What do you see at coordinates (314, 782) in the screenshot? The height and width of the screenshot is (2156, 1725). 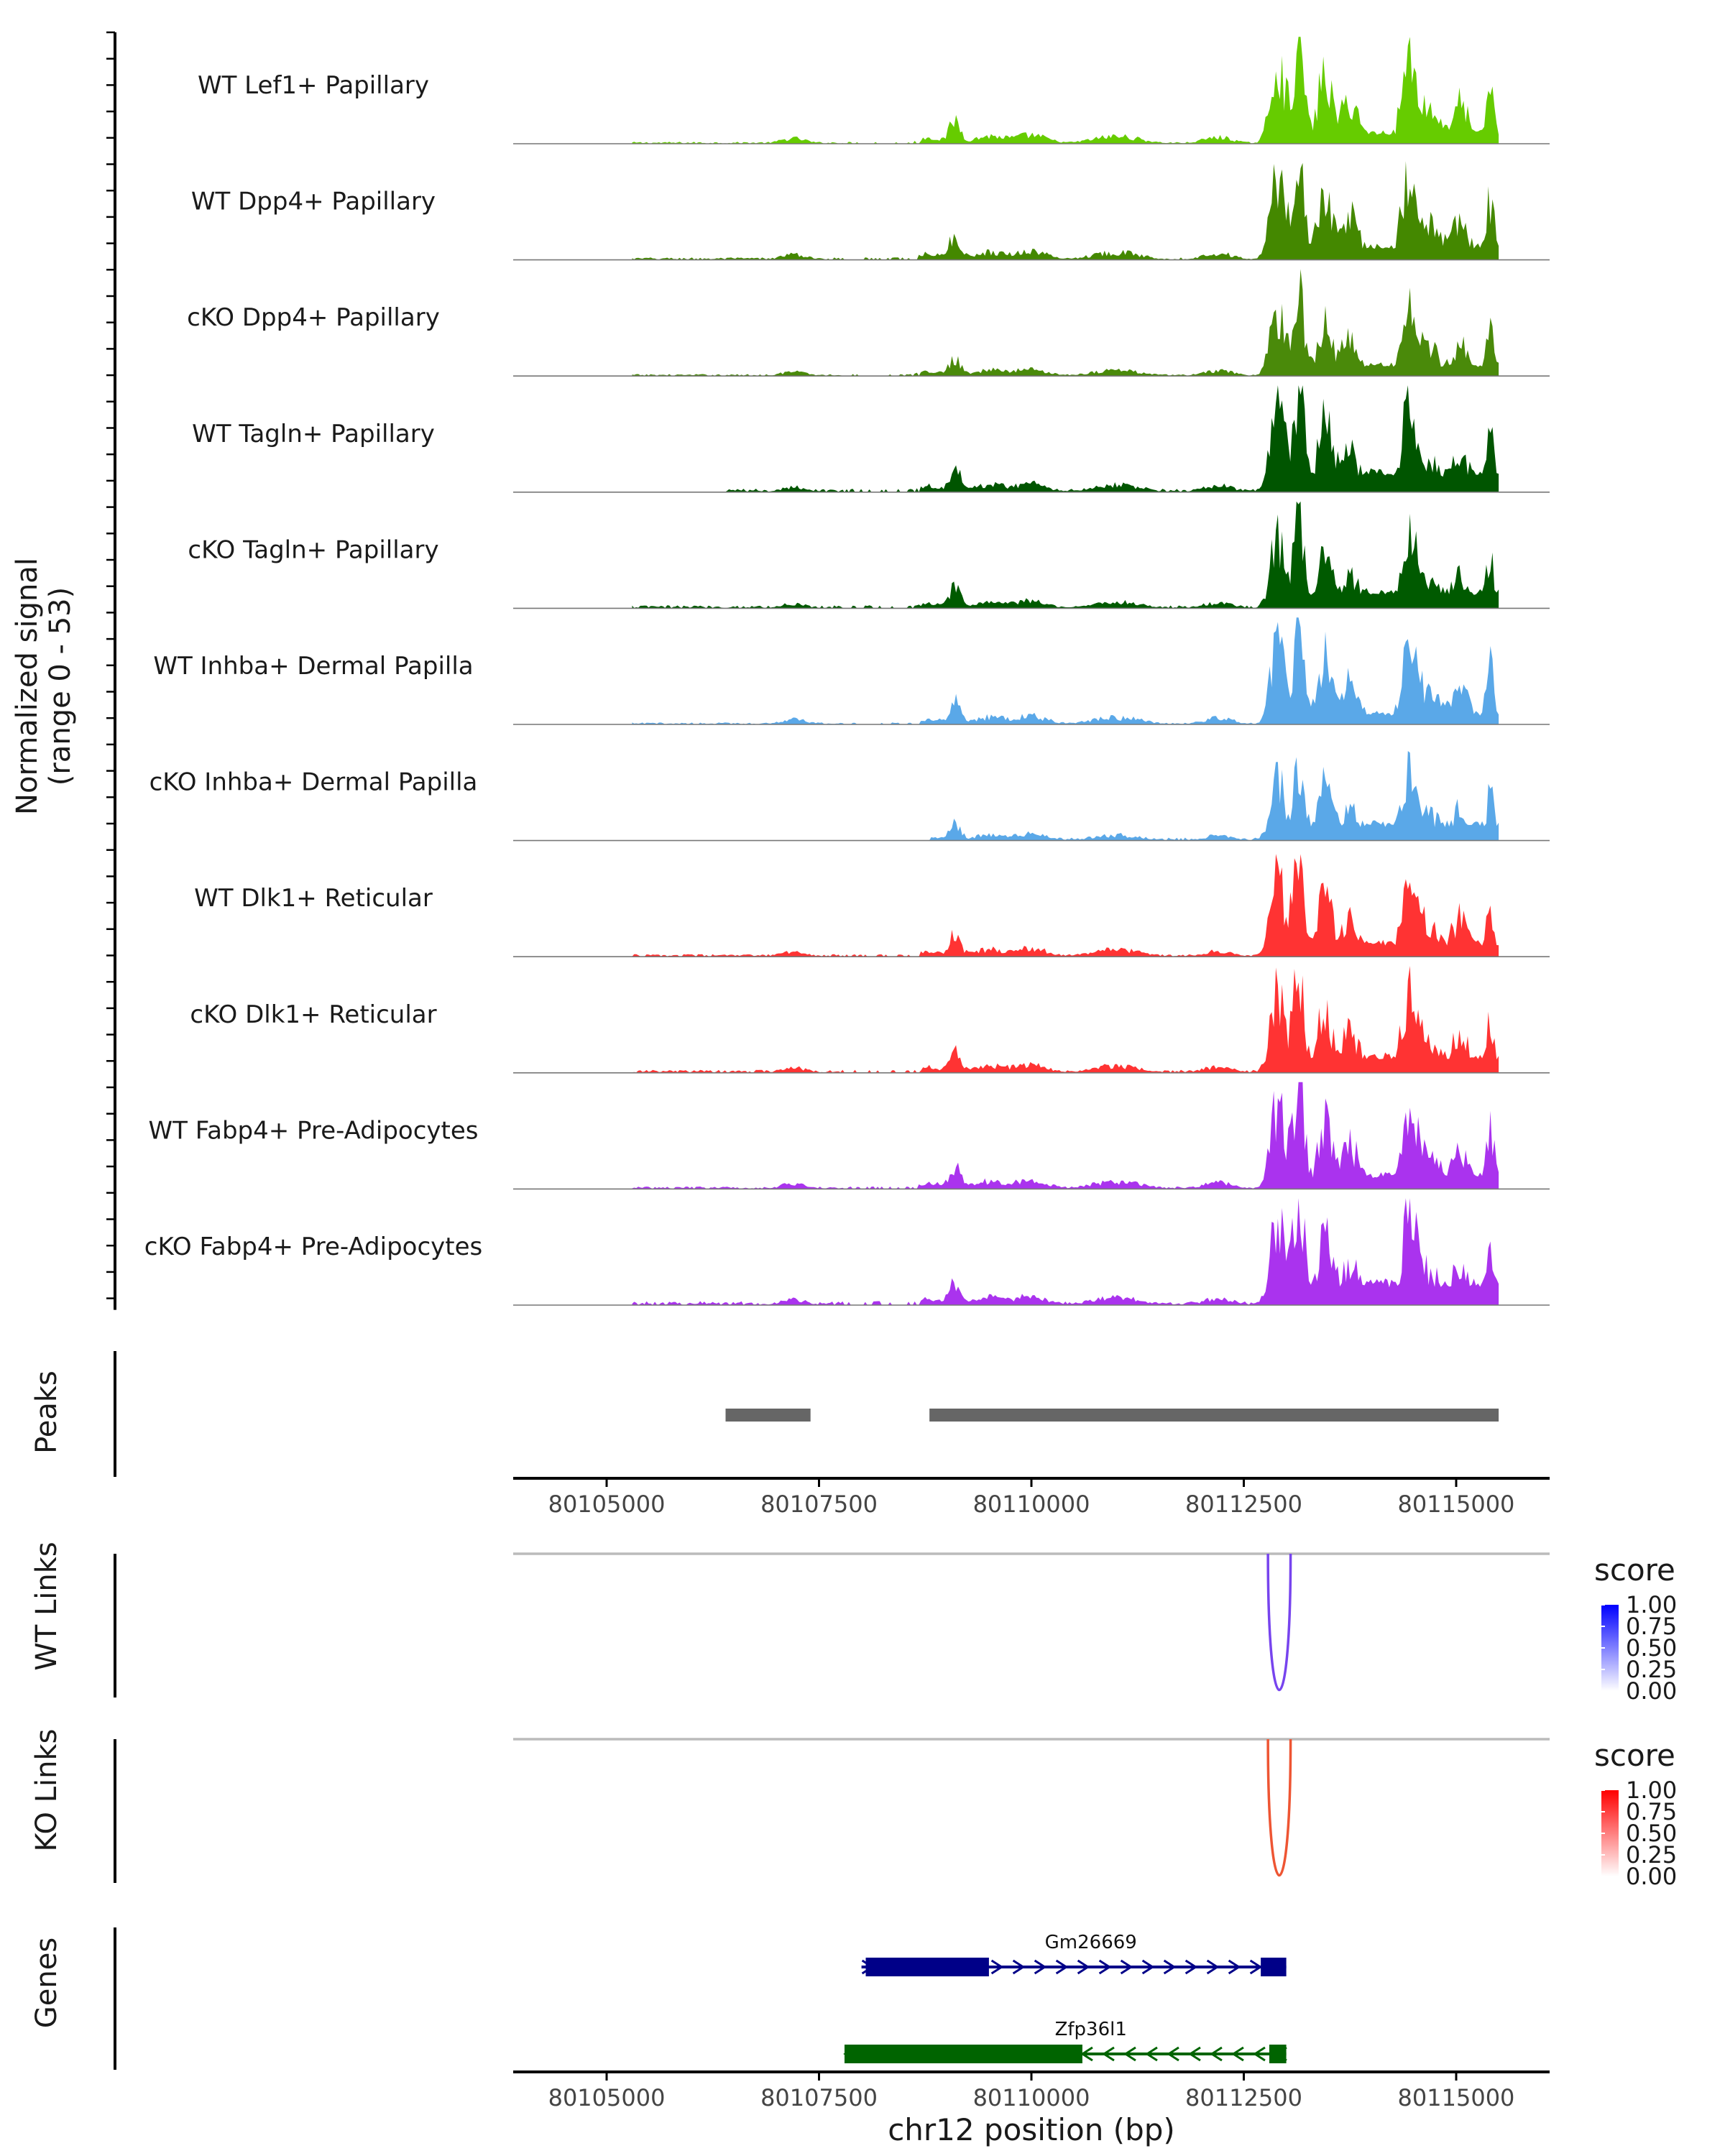 I see `coverage-track-label: cKO Inhba+ Dermal Papilla` at bounding box center [314, 782].